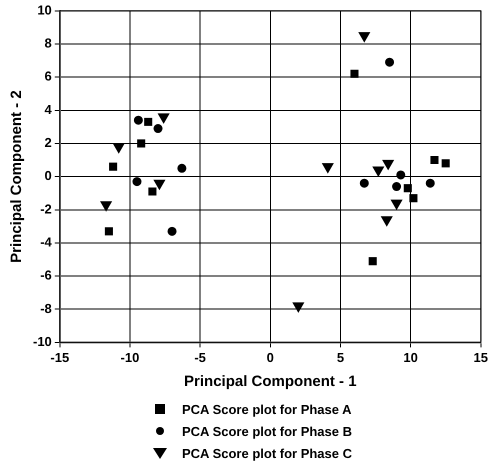  I want to click on y-axis-title: Principal Component - 2, so click(17, 176).